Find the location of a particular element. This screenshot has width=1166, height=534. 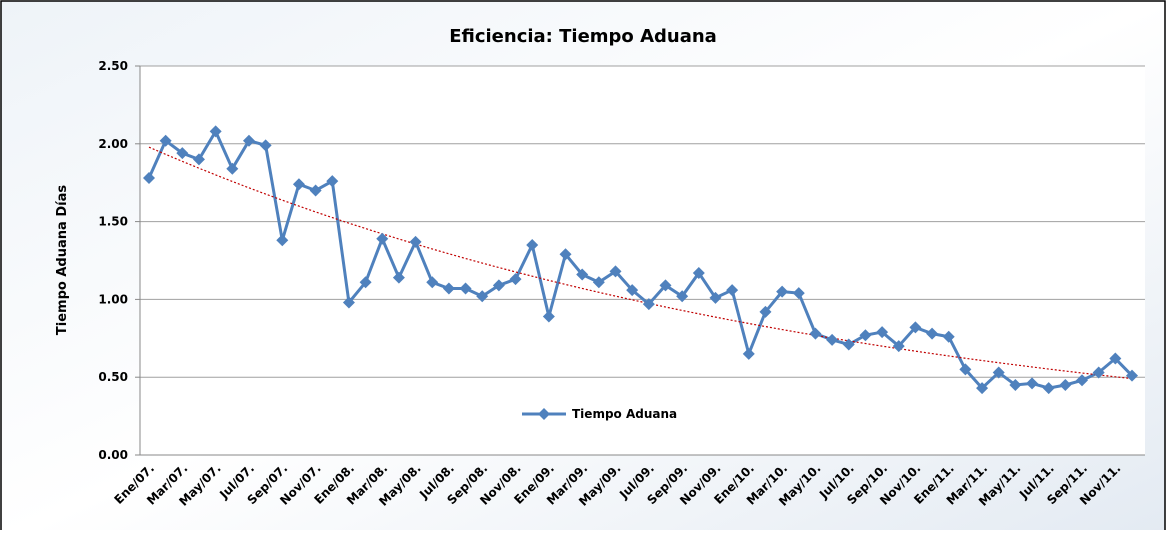

y-axis-label: Tiempo Aduana Días is located at coordinates (62, 260).